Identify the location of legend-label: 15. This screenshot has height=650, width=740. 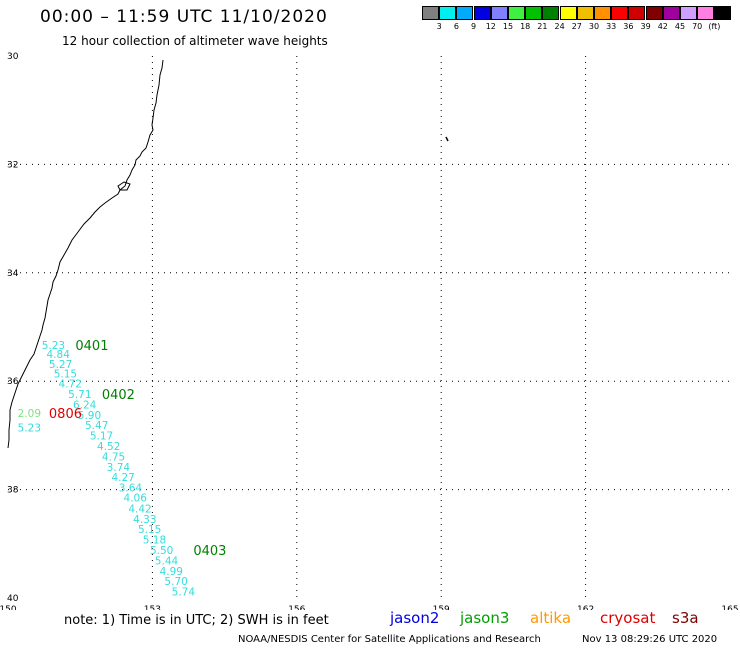
(508, 26).